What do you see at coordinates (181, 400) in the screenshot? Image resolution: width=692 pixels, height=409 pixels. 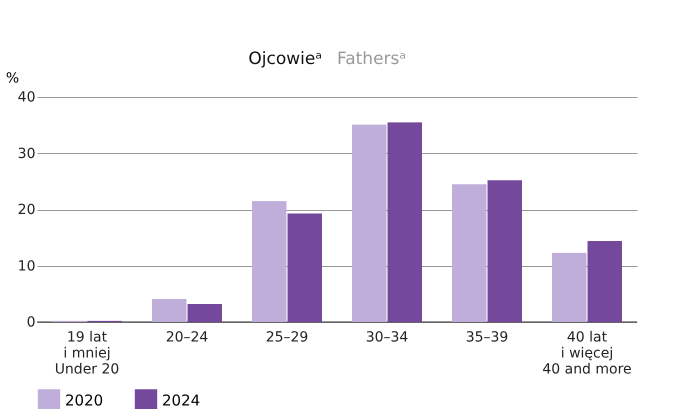 I see `legend-label: 2024` at bounding box center [181, 400].